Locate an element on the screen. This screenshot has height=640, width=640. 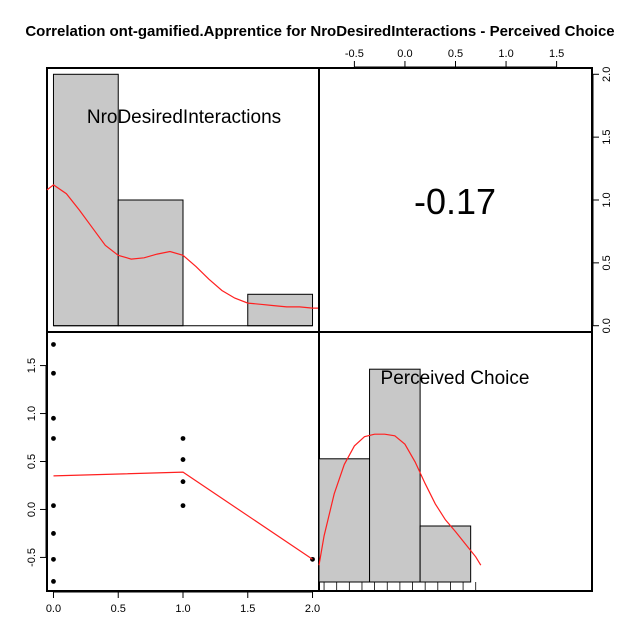
right-tick-label: 0.5 is located at coordinates (607, 262).